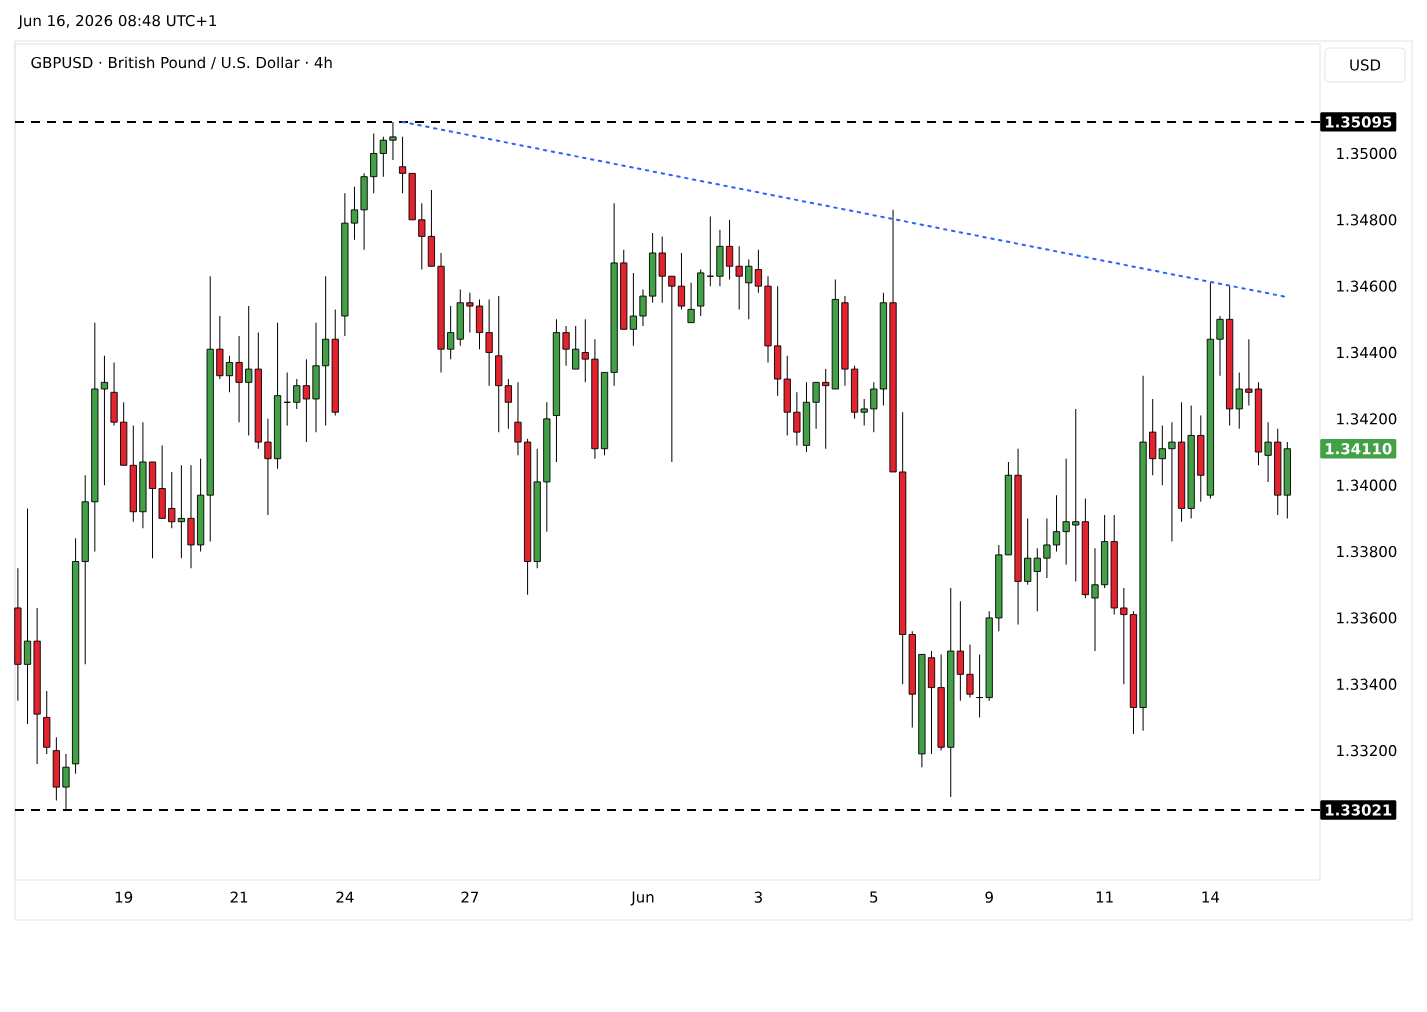 This screenshot has height=1012, width=1427. What do you see at coordinates (116, 22) in the screenshot?
I see `text: Jun 16, 2026 08:48 UTC+1` at bounding box center [116, 22].